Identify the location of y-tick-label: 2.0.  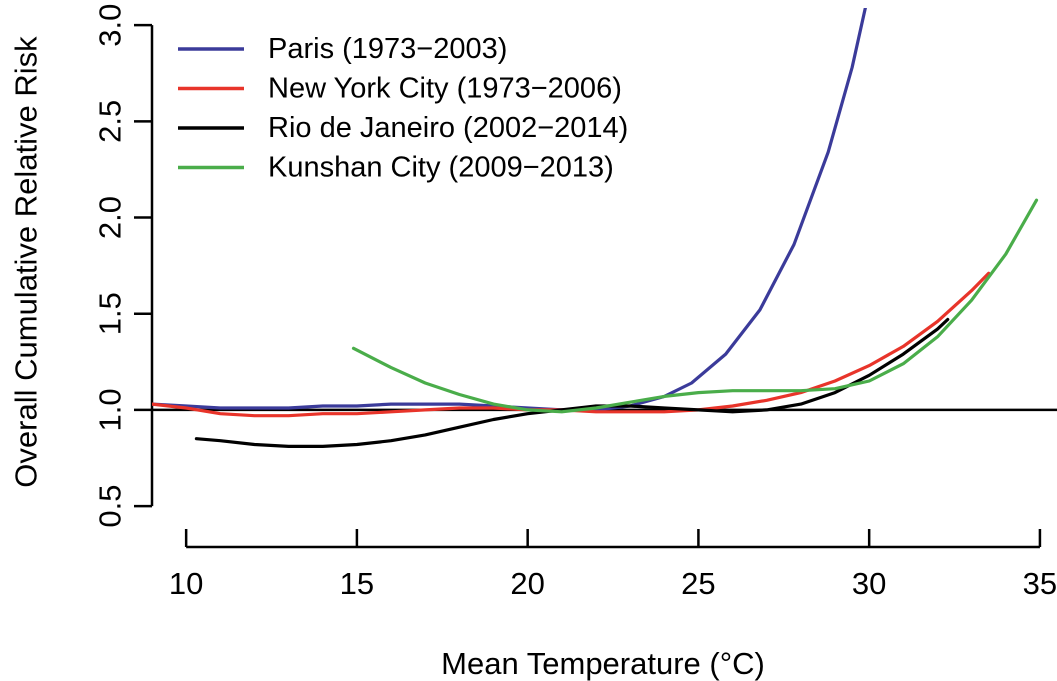
(110, 217).